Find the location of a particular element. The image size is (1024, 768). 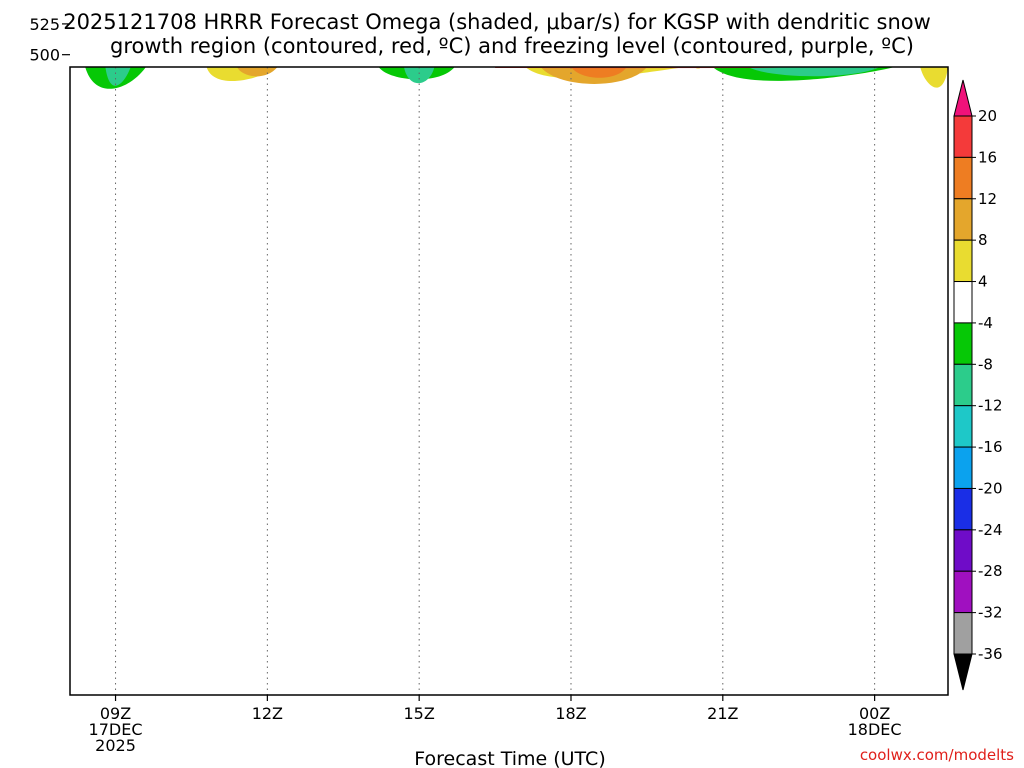

colorbar-label-8: -16 is located at coordinates (990, 447).